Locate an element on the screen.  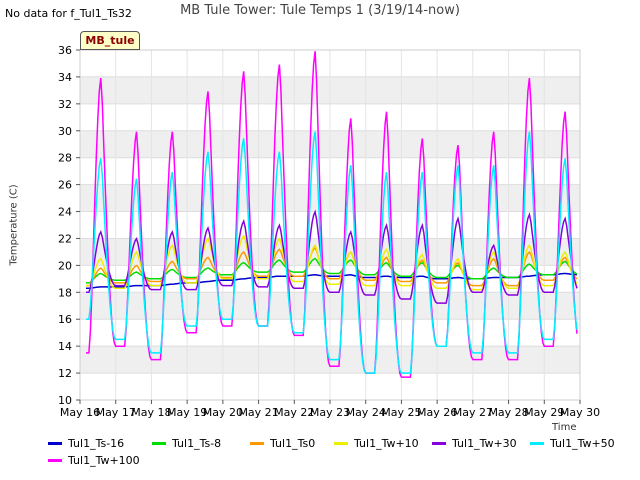
x-tick-label: May 16 is located at coordinates (80, 412).